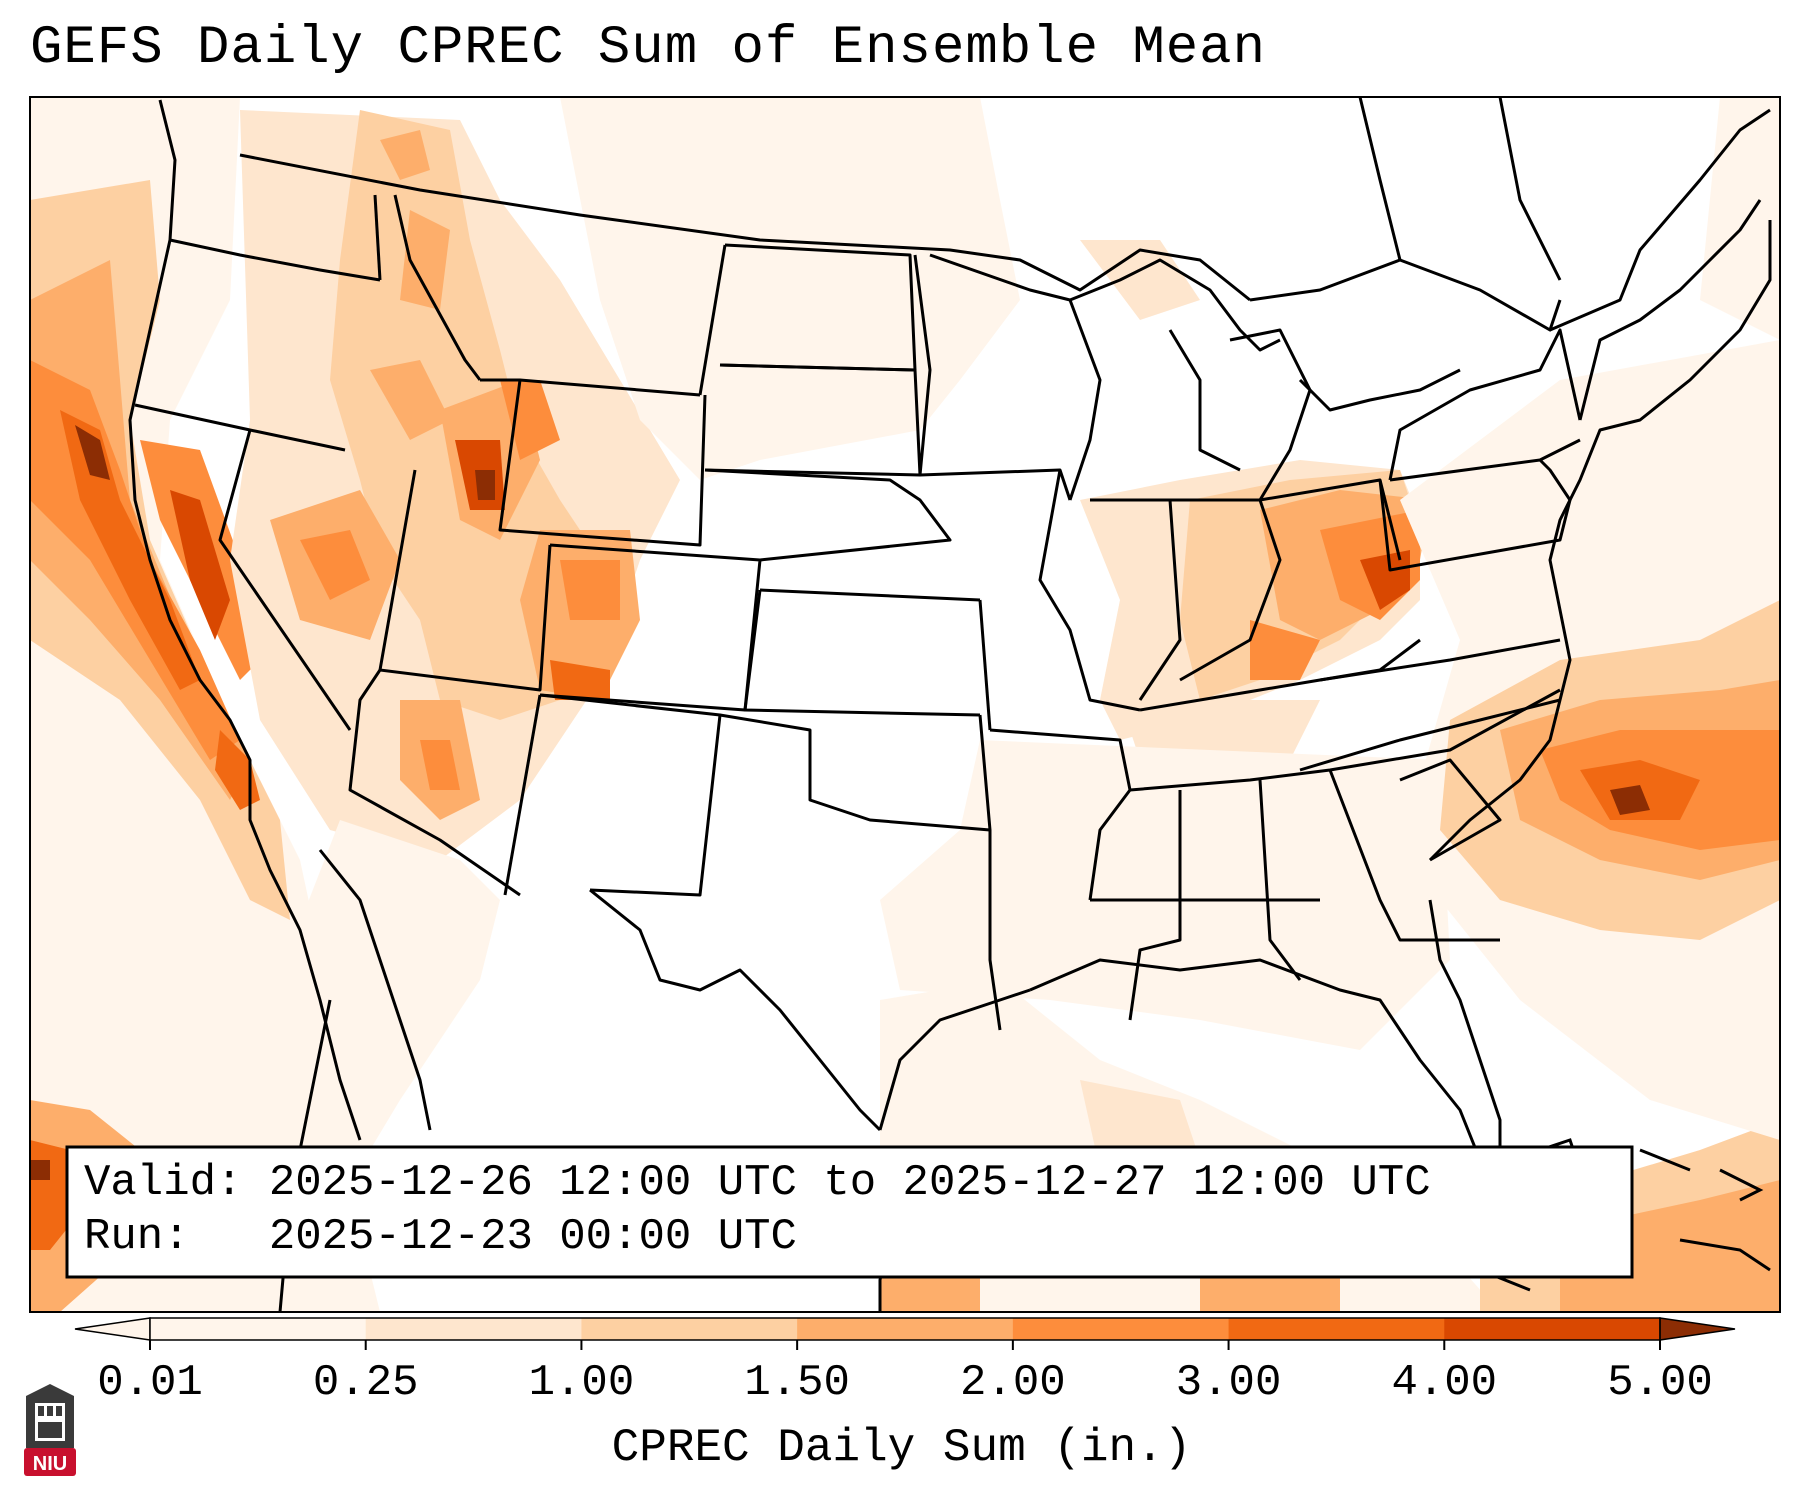 This screenshot has height=1500, width=1803. I want to click on colorbar-tick-label: 1.00, so click(581, 1383).